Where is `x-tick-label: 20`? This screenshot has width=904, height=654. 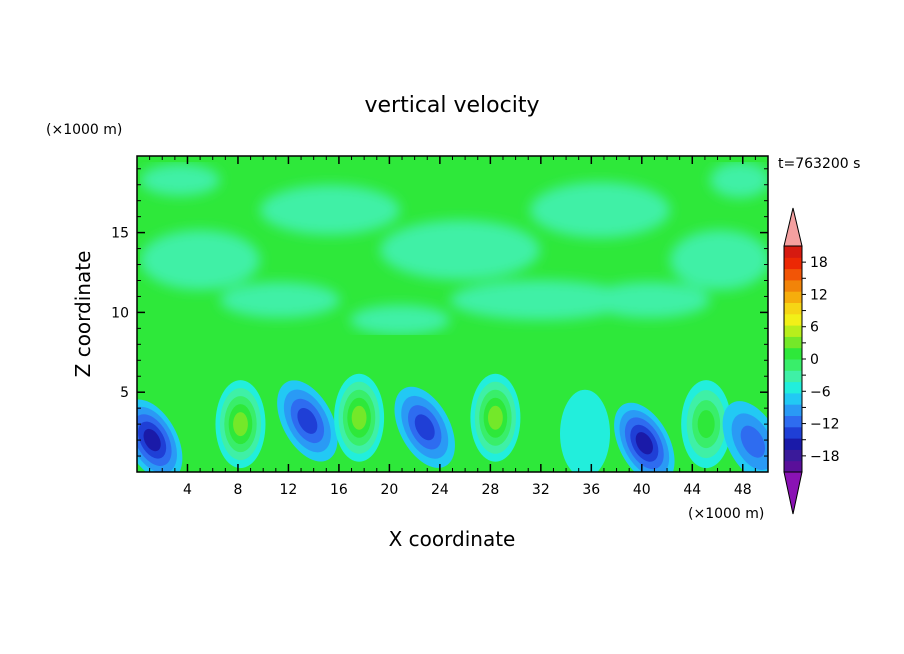 x-tick-label: 20 is located at coordinates (389, 490).